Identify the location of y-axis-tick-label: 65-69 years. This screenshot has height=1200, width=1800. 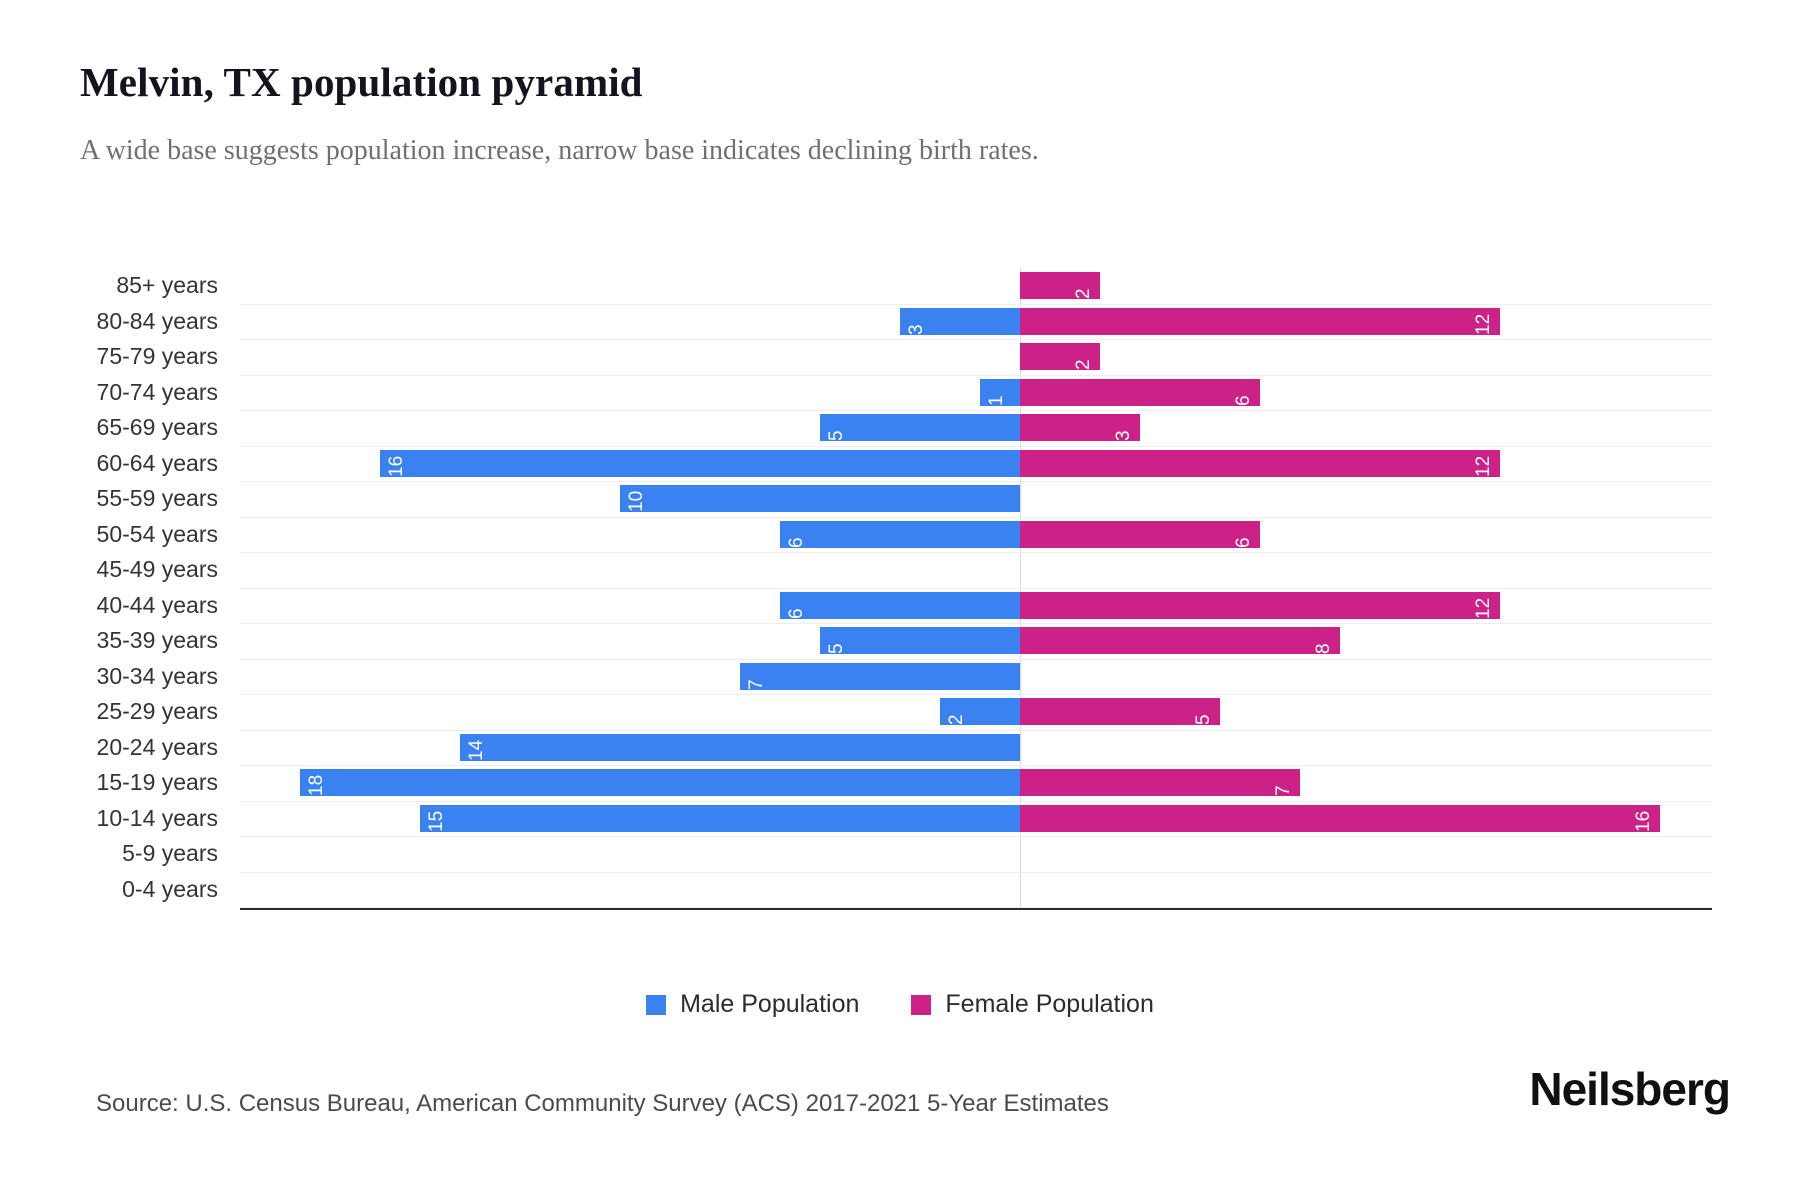
(157, 427).